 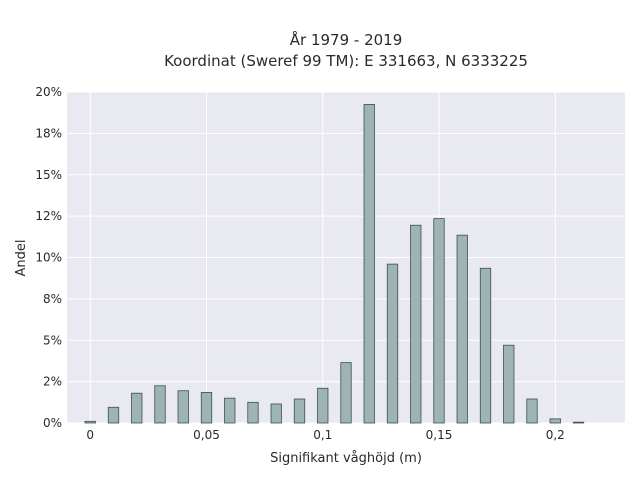 What do you see at coordinates (322, 435) in the screenshot?
I see `x-tick-label: 0,1` at bounding box center [322, 435].